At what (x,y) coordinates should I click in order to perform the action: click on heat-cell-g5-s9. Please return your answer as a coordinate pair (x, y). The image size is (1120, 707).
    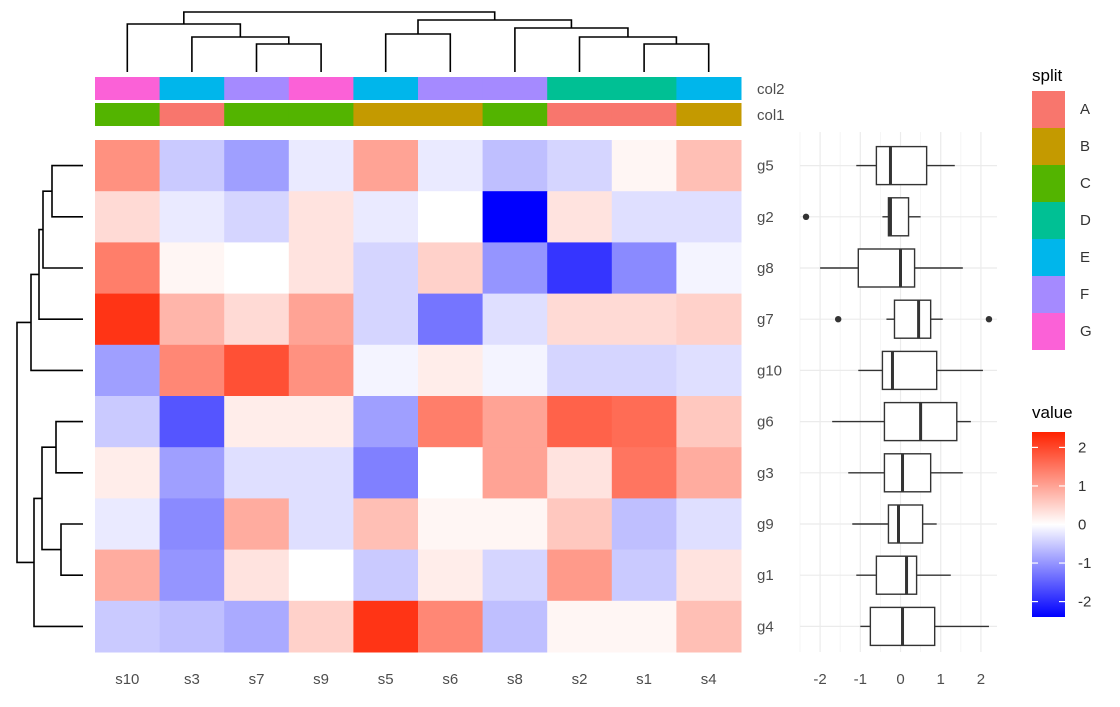
    Looking at the image, I should click on (321, 166).